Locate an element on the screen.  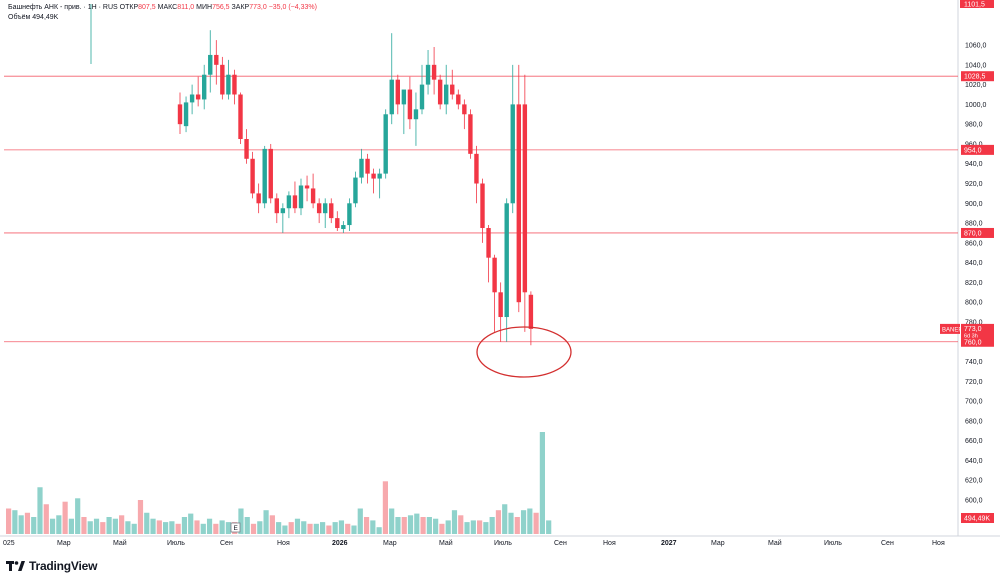
price-tick-label: 1040,0 is located at coordinates (976, 65).